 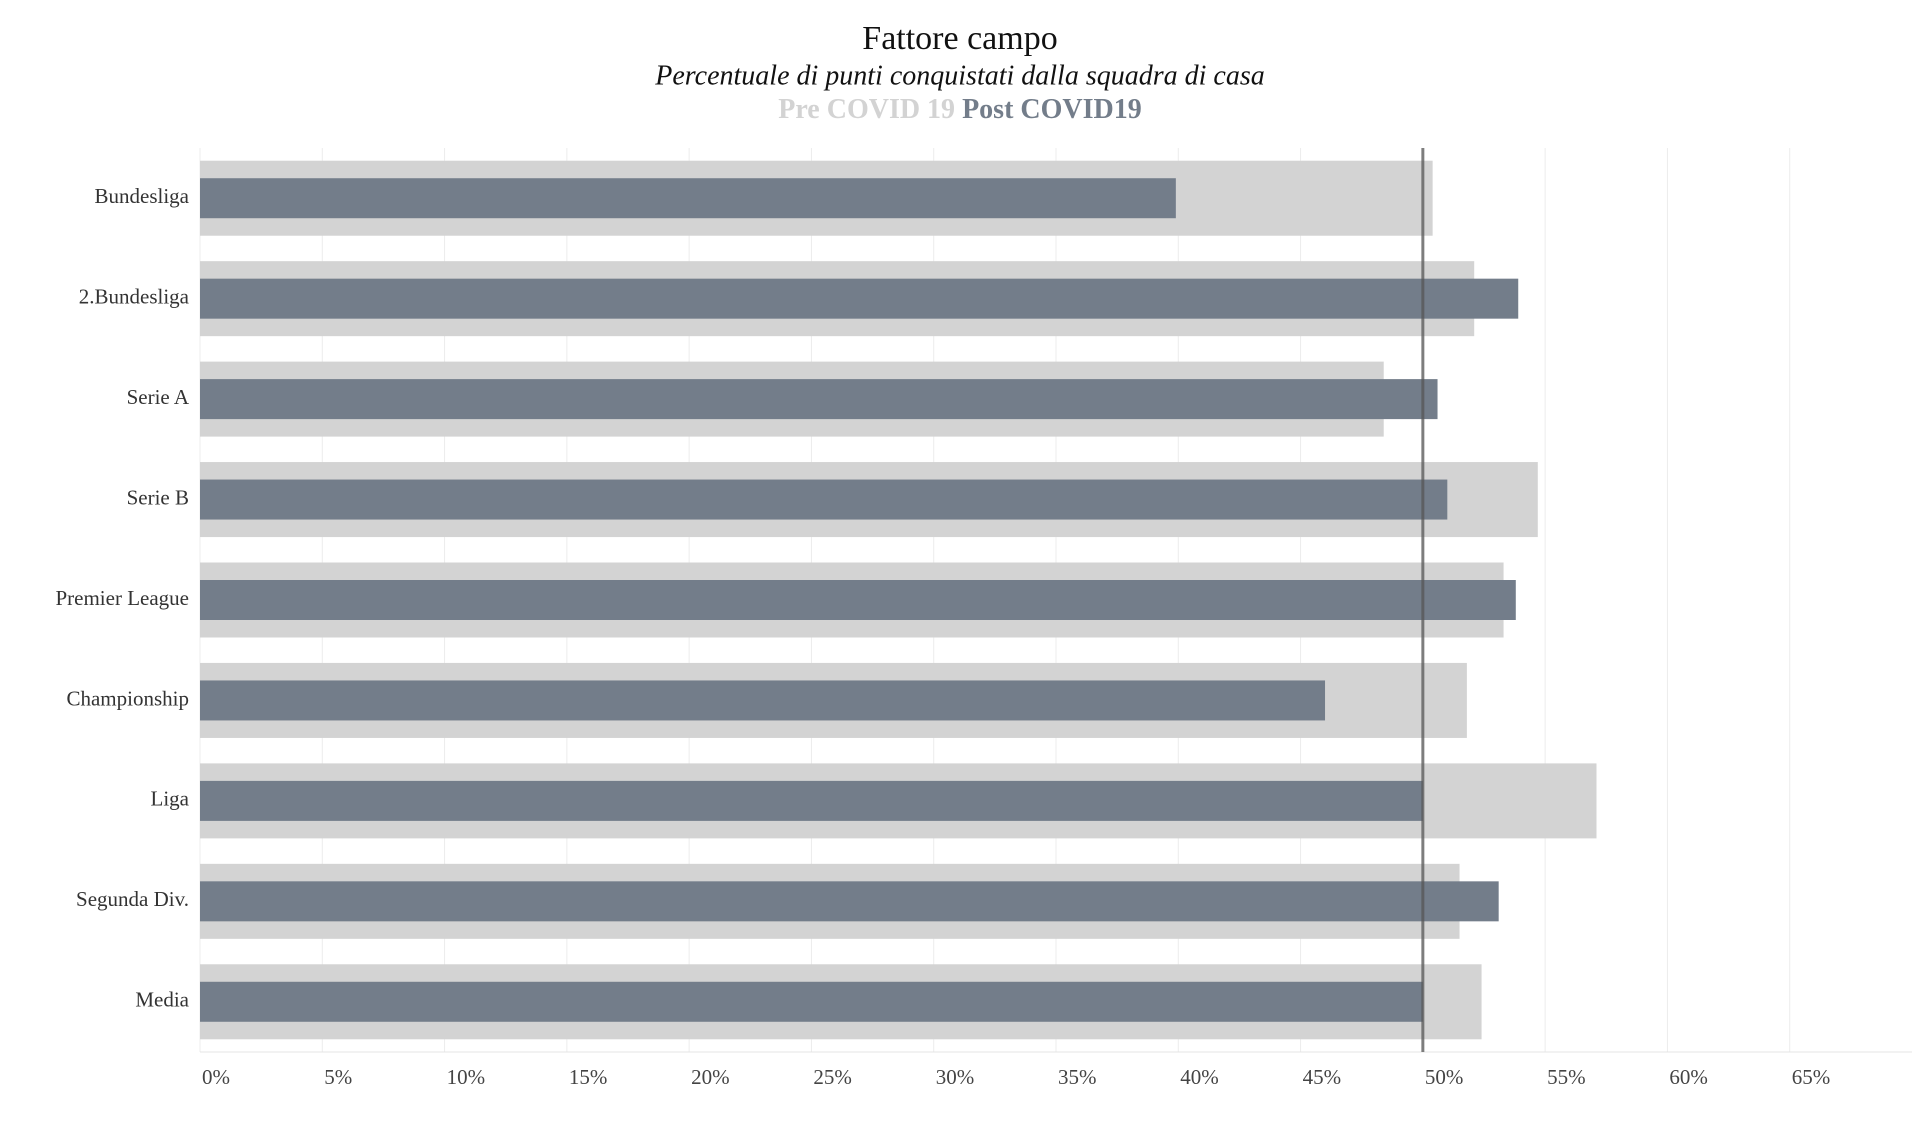 What do you see at coordinates (710, 1077) in the screenshot?
I see `x-tick-label: 20%` at bounding box center [710, 1077].